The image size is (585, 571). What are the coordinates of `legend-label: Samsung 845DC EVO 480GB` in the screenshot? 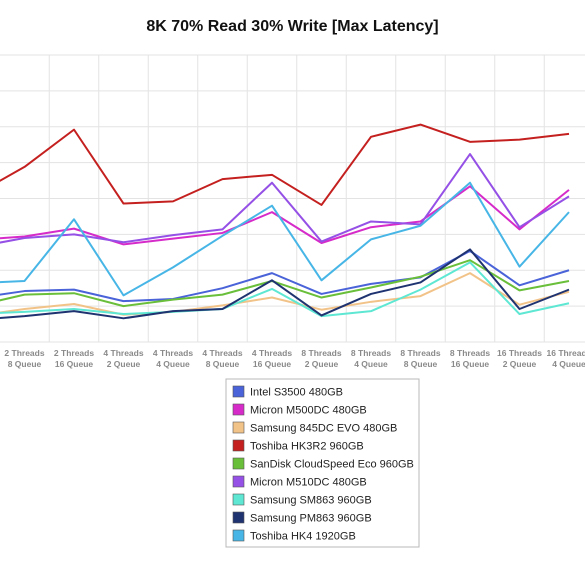 It's located at (323, 429).